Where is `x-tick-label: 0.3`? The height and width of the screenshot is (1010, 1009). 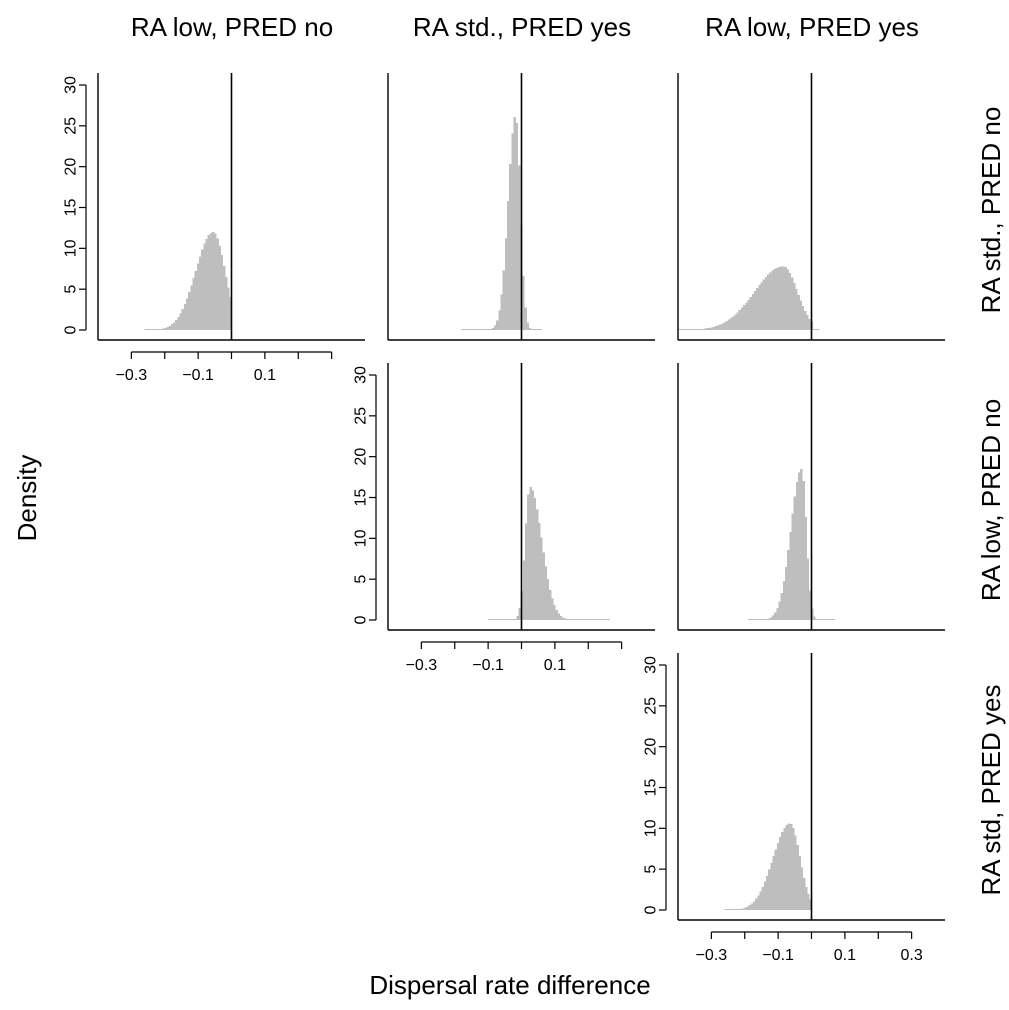 x-tick-label: 0.3 is located at coordinates (912, 955).